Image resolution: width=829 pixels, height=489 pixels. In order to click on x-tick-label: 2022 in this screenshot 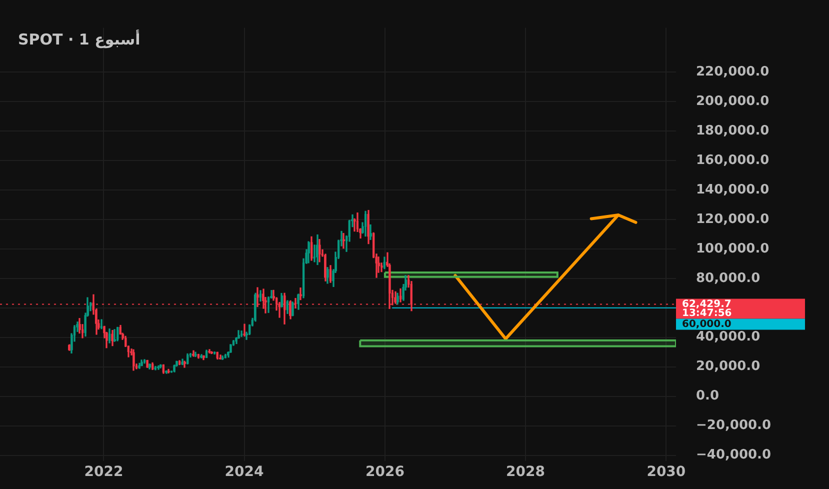, I will do `click(104, 472)`.